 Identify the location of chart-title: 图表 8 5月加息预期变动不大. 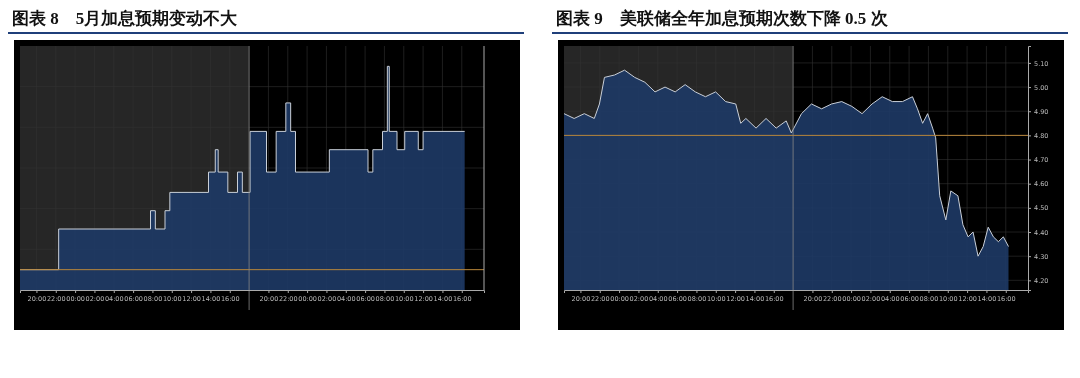
(125, 18).